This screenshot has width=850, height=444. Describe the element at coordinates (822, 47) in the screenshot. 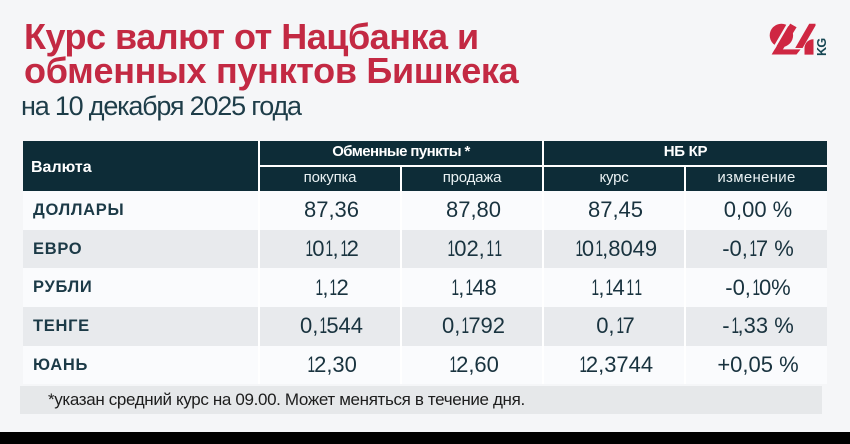

I see `svg-text: KG` at that location.